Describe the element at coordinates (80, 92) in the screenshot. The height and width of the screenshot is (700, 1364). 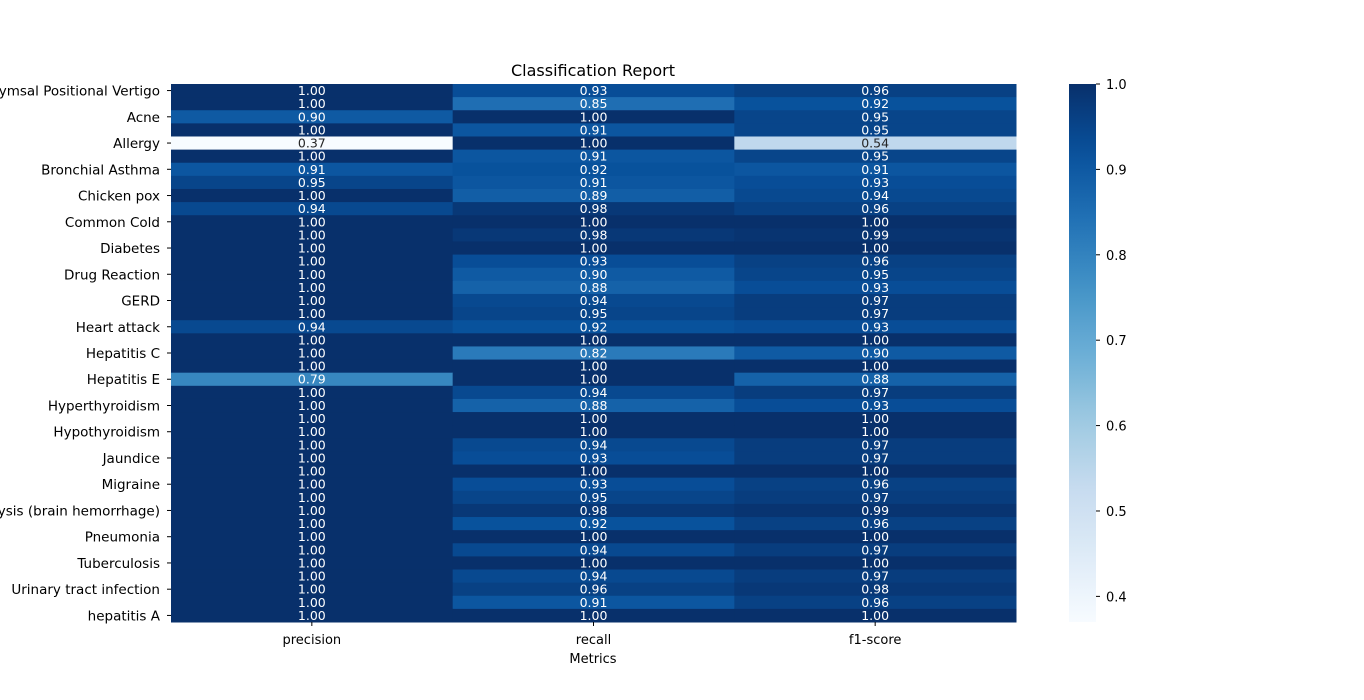
I see `y-tick-label: (vertigo) Paroymsal Positional Vertigo` at that location.